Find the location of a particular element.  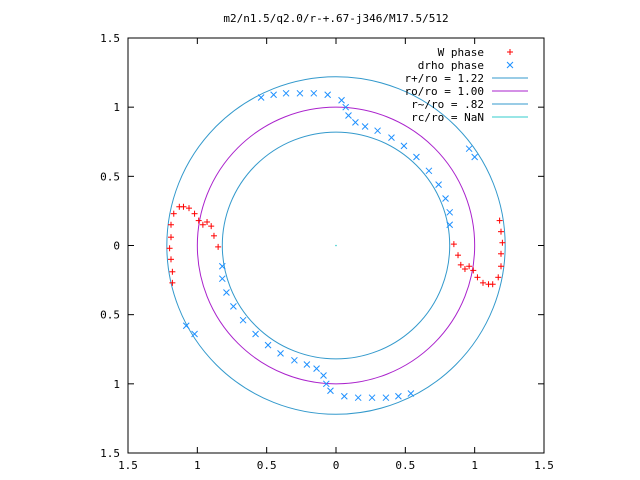

legend-label: r+/ro = 1.22 is located at coordinates (444, 78).